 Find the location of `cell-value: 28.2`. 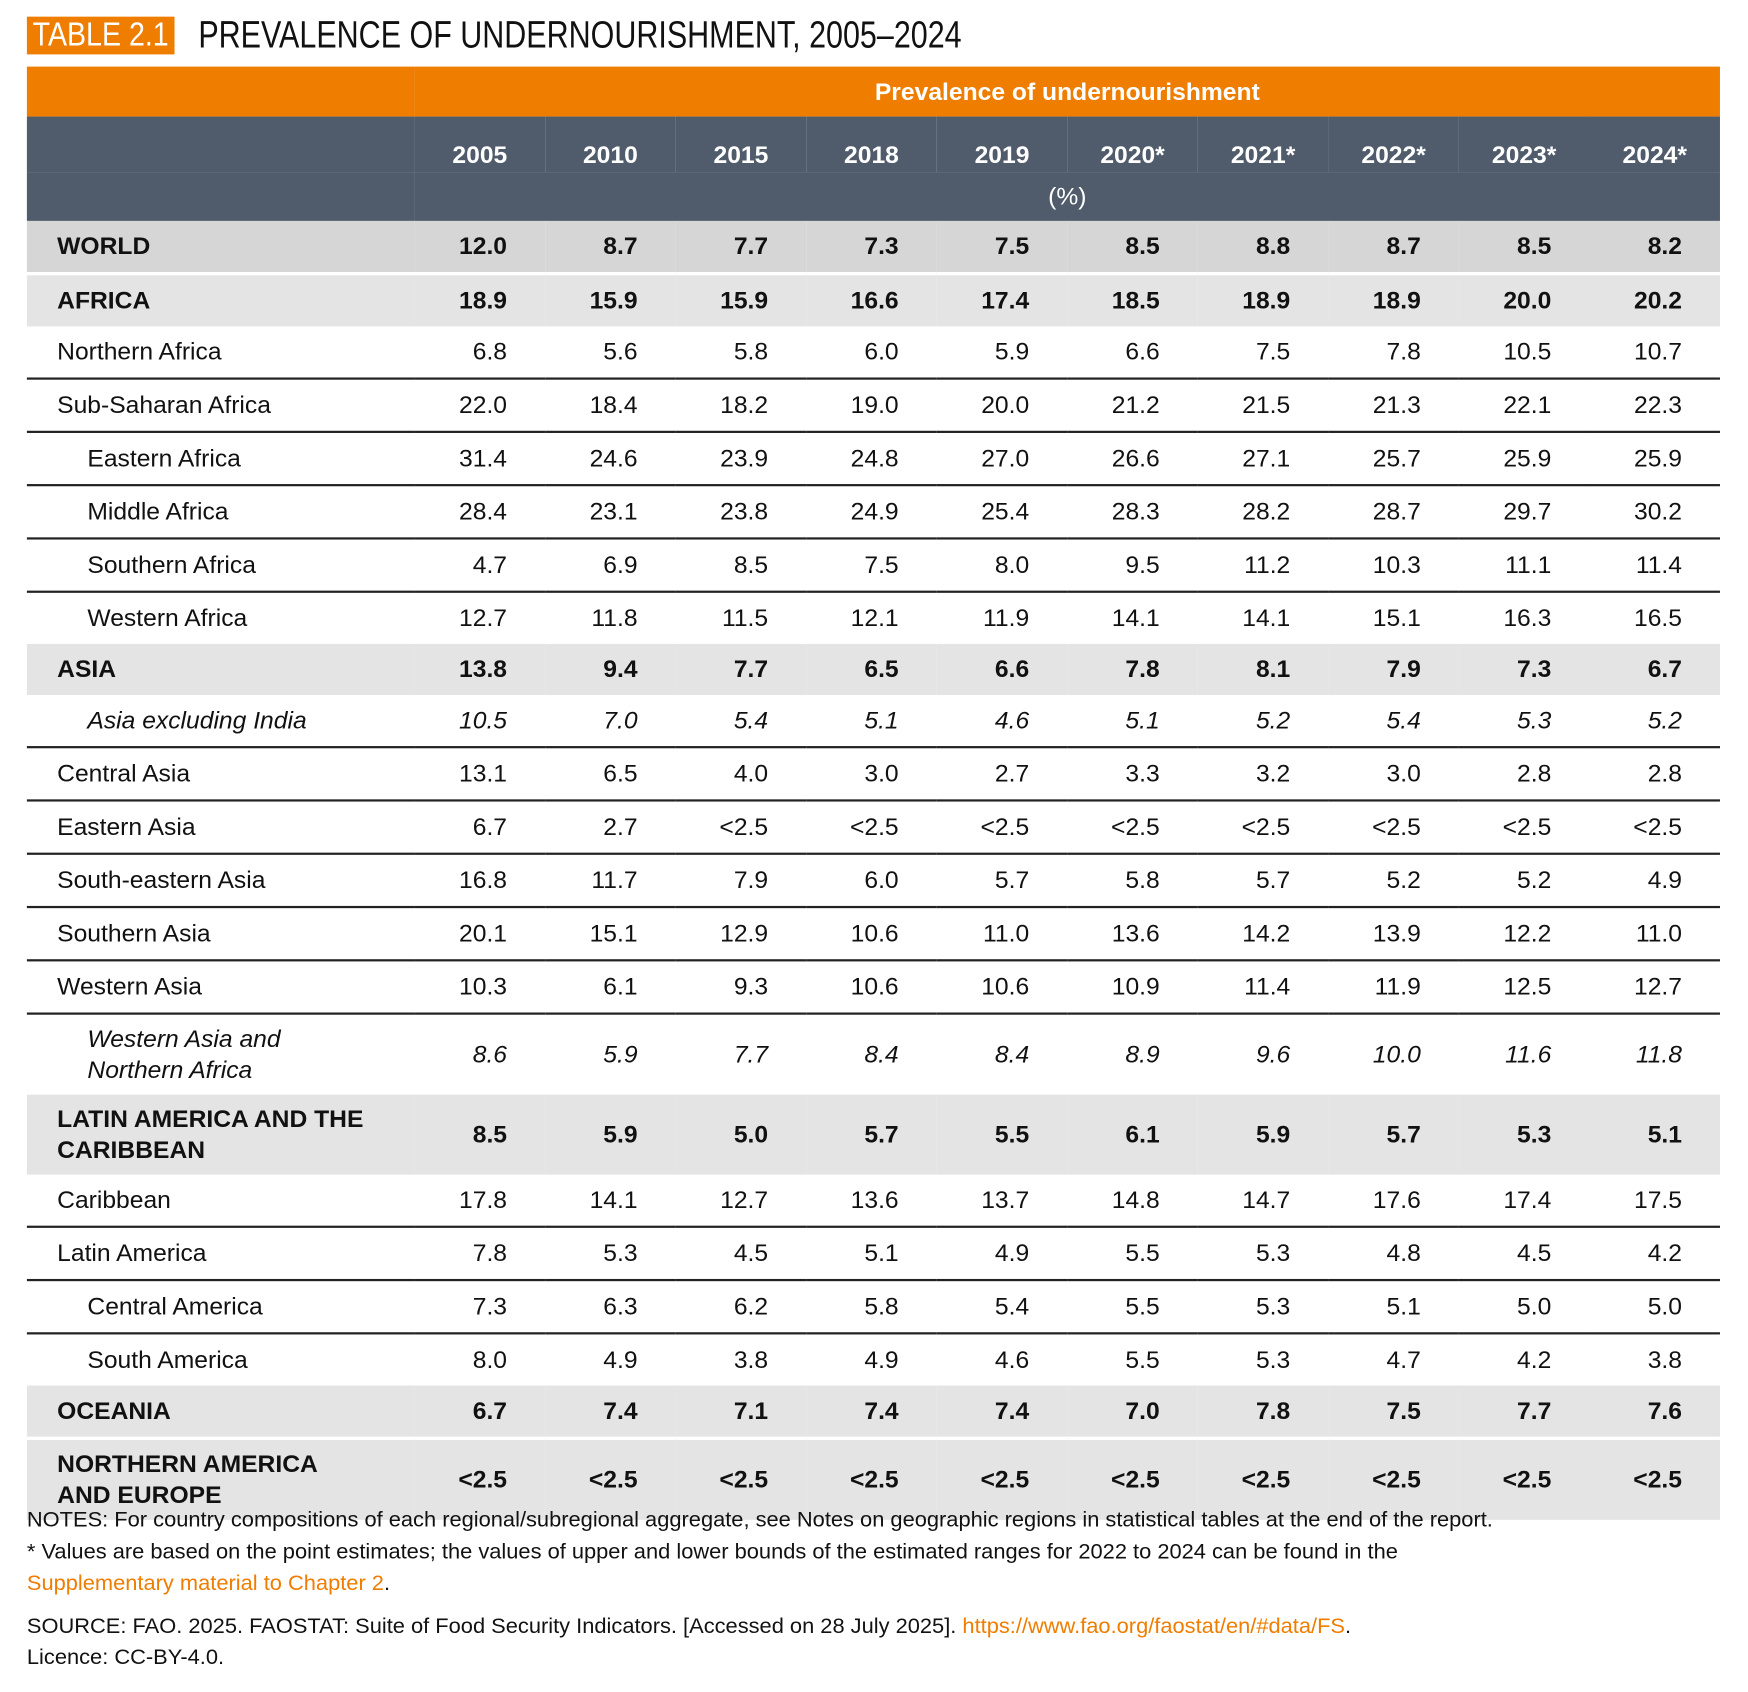

cell-value: 28.2 is located at coordinates (1263, 511).